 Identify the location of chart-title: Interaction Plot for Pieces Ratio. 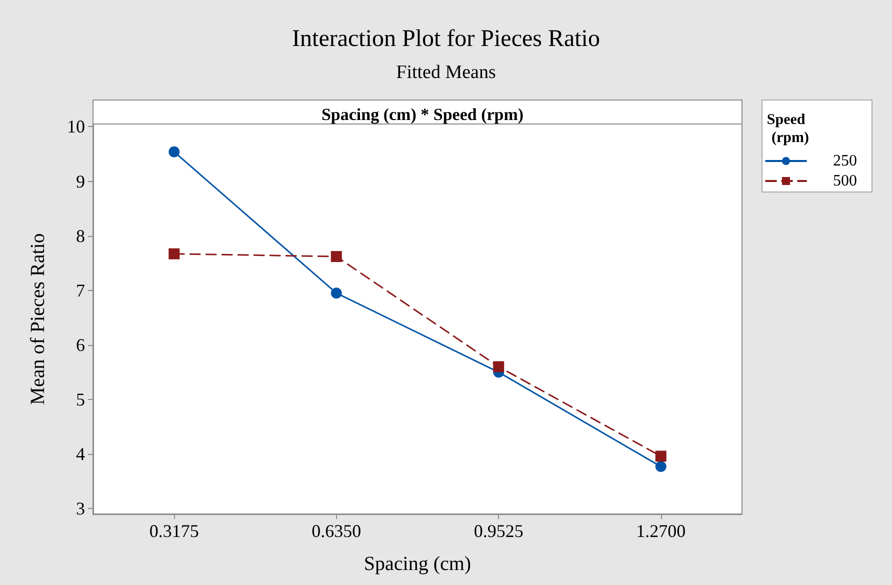
(446, 39).